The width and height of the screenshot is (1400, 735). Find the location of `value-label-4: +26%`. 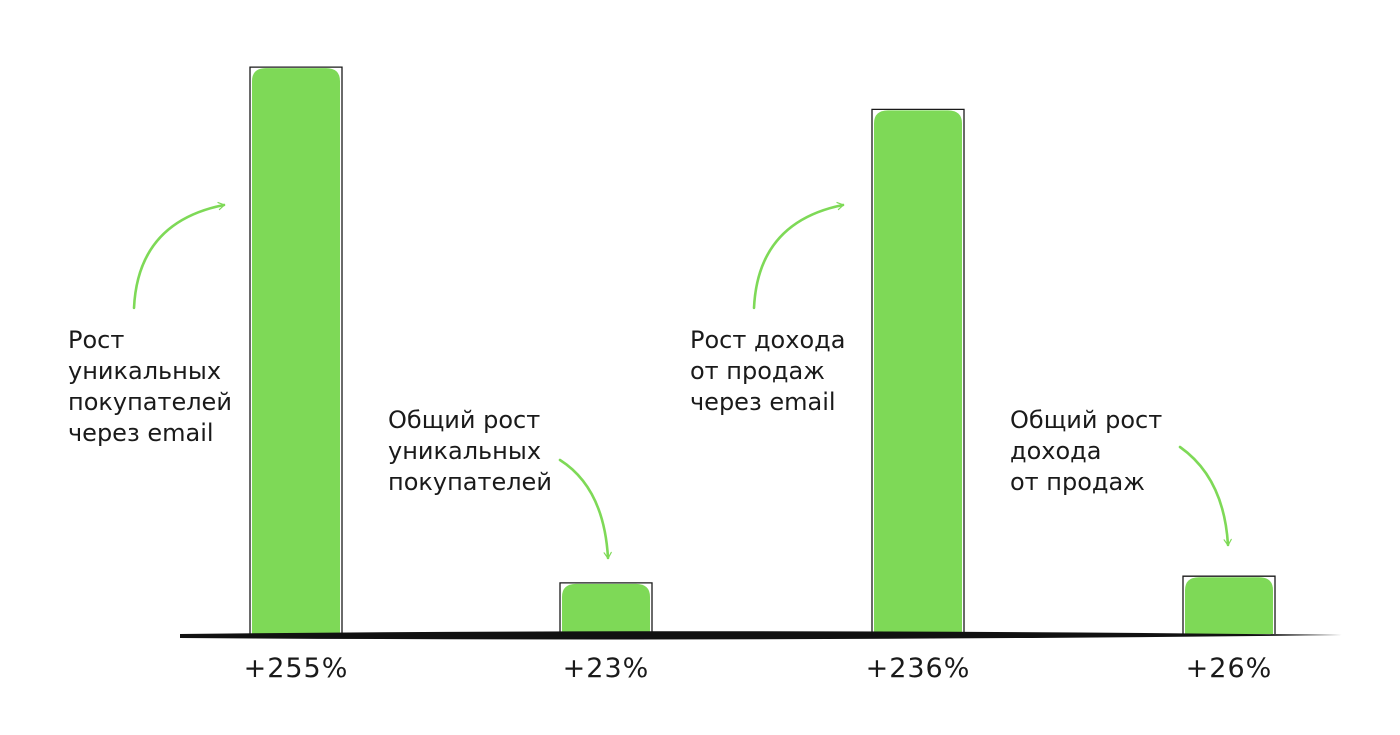

value-label-4: +26% is located at coordinates (1229, 668).